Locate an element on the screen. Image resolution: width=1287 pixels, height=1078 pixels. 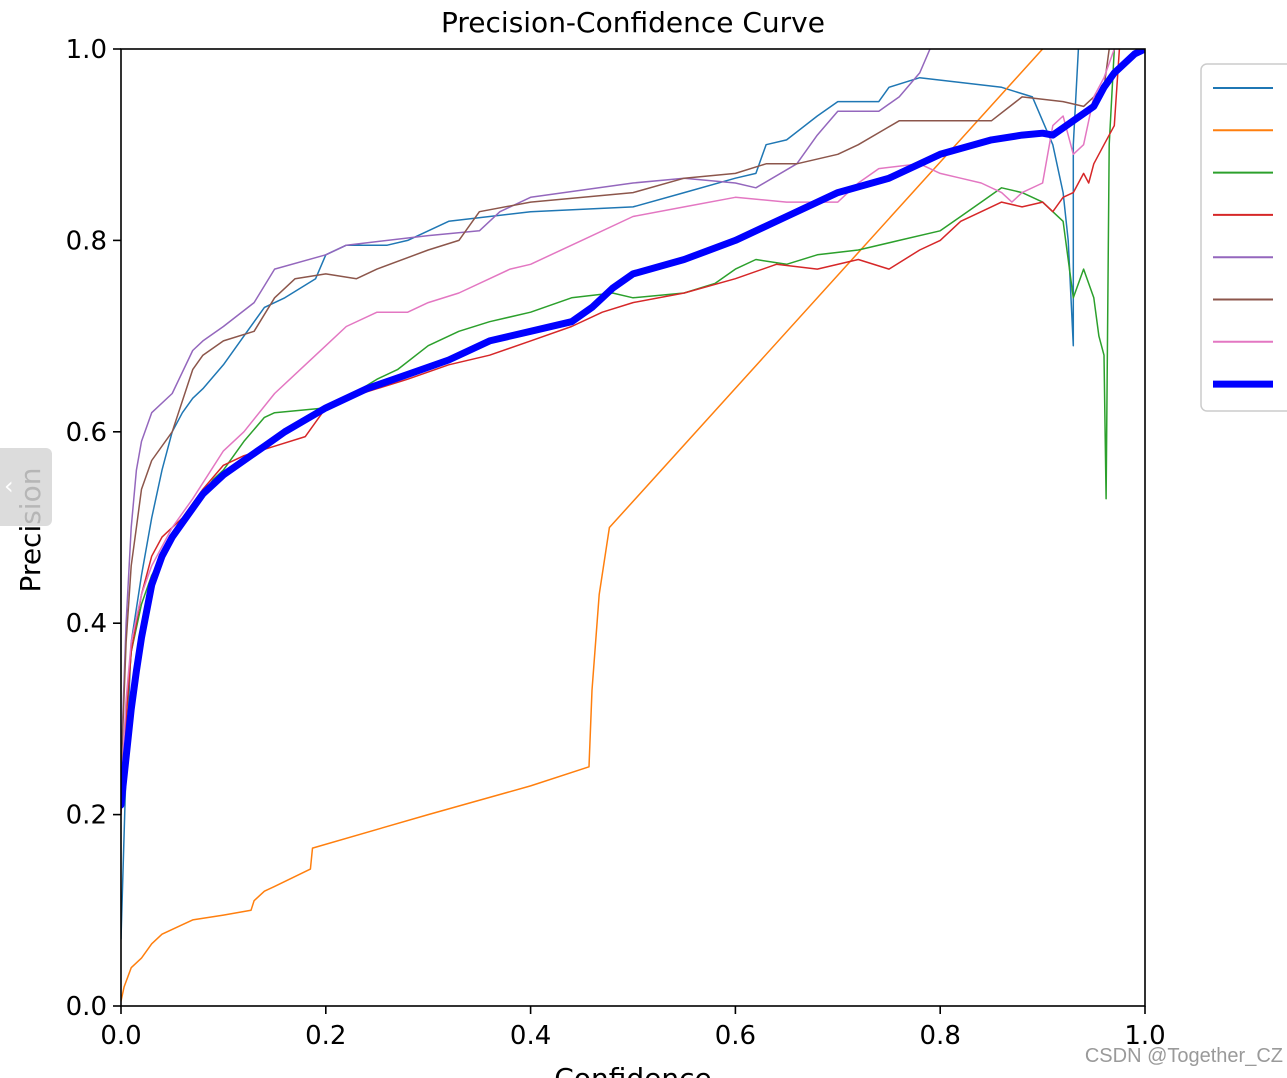
y-tick-label: 0.8 is located at coordinates (86, 241).